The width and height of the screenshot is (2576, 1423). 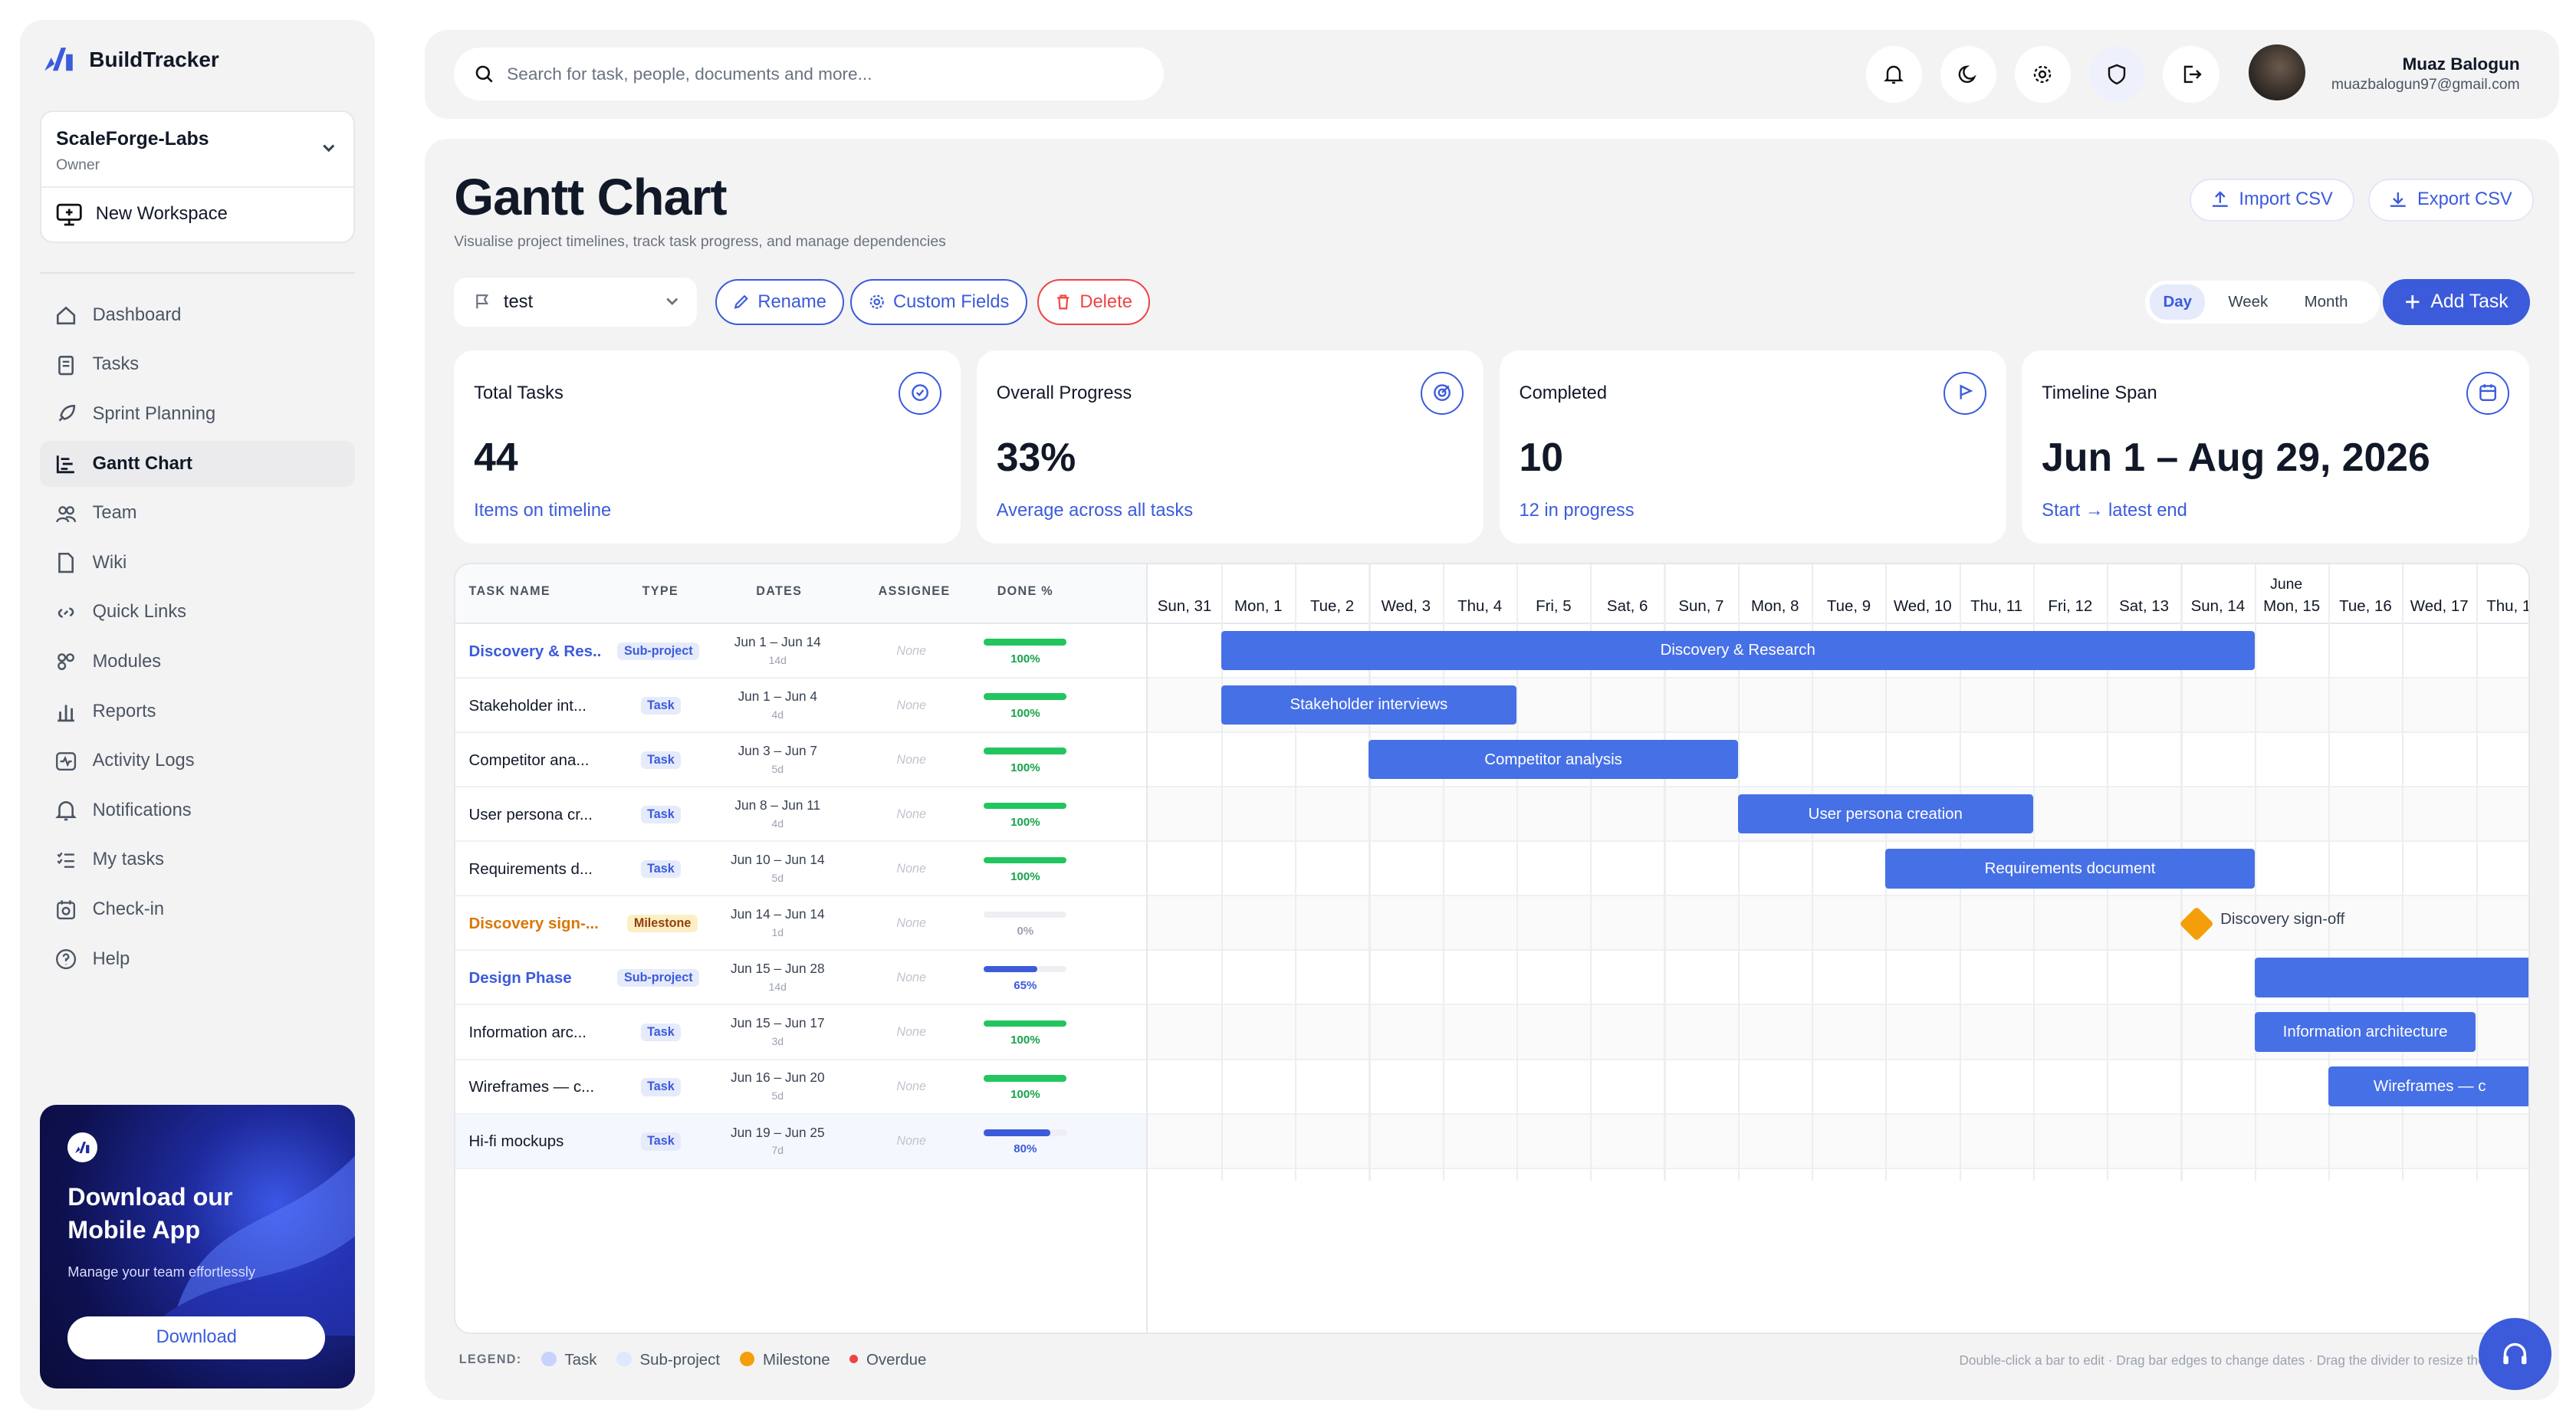 I want to click on user-profile: Muaz Balogun muazbalogun97@gmail.com, so click(x=2398, y=74).